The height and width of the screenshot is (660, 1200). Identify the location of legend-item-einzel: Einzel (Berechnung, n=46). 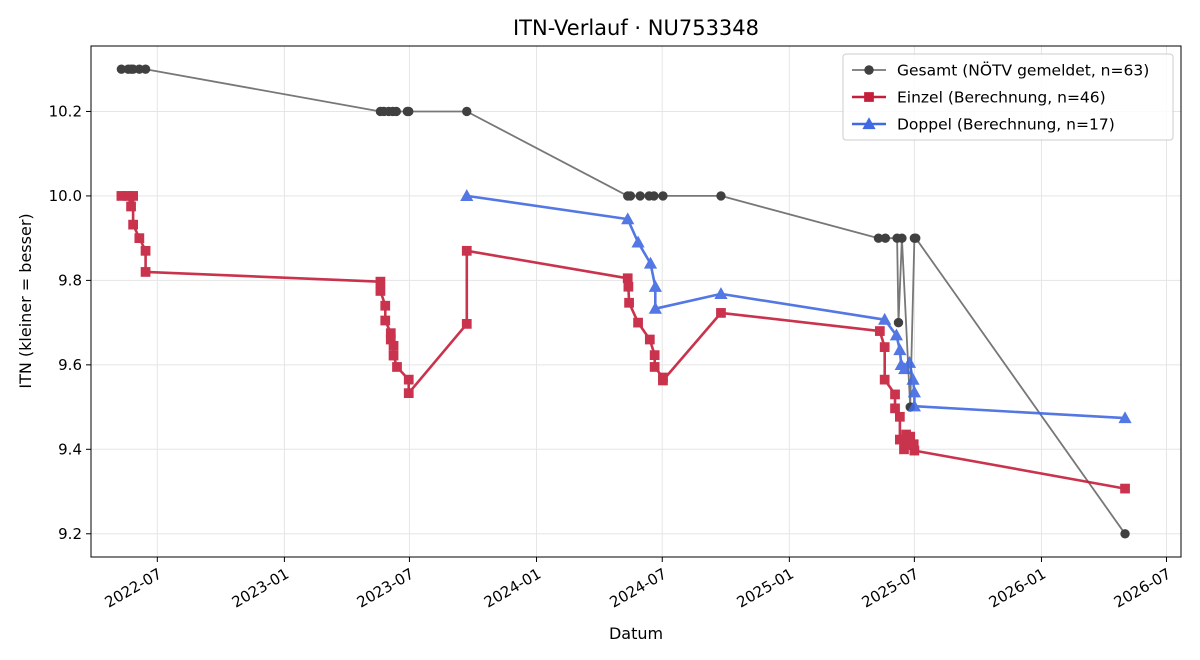
(979, 98).